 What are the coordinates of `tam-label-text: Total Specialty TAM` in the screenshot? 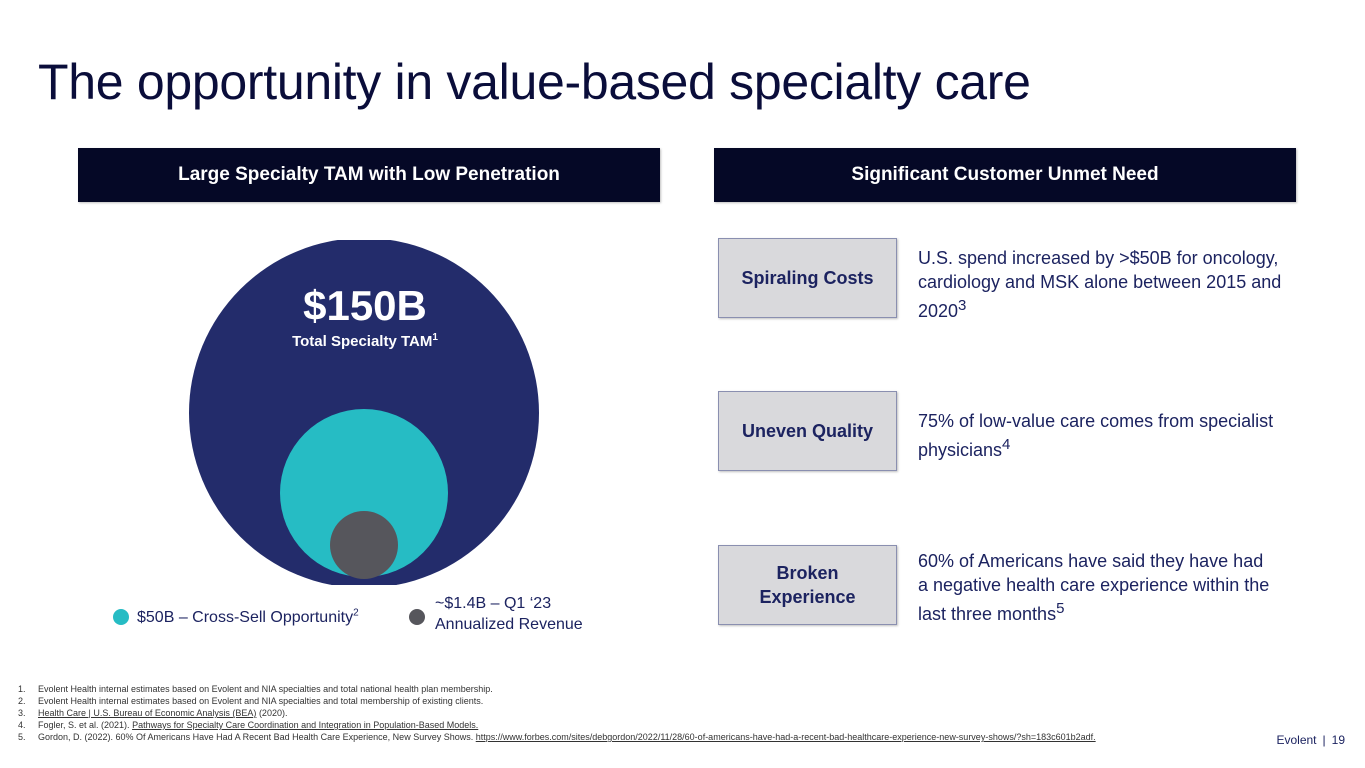 It's located at (362, 341).